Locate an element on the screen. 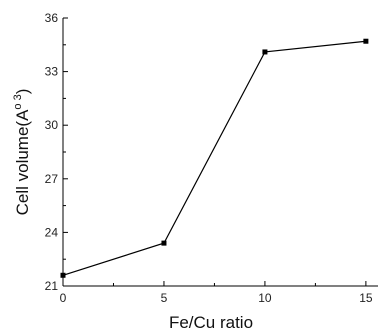  x-axis-title: Fe/Cu ratio is located at coordinates (211, 322).